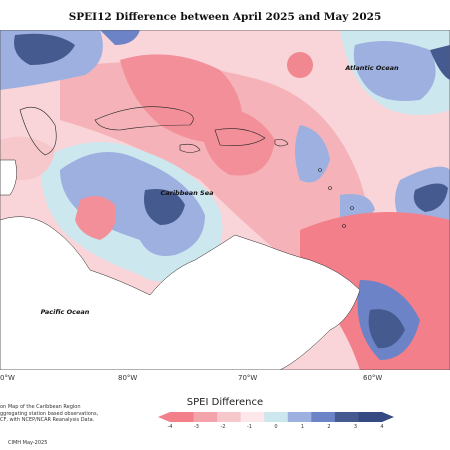  I want to click on legend-tick-label: -1, so click(249, 427).